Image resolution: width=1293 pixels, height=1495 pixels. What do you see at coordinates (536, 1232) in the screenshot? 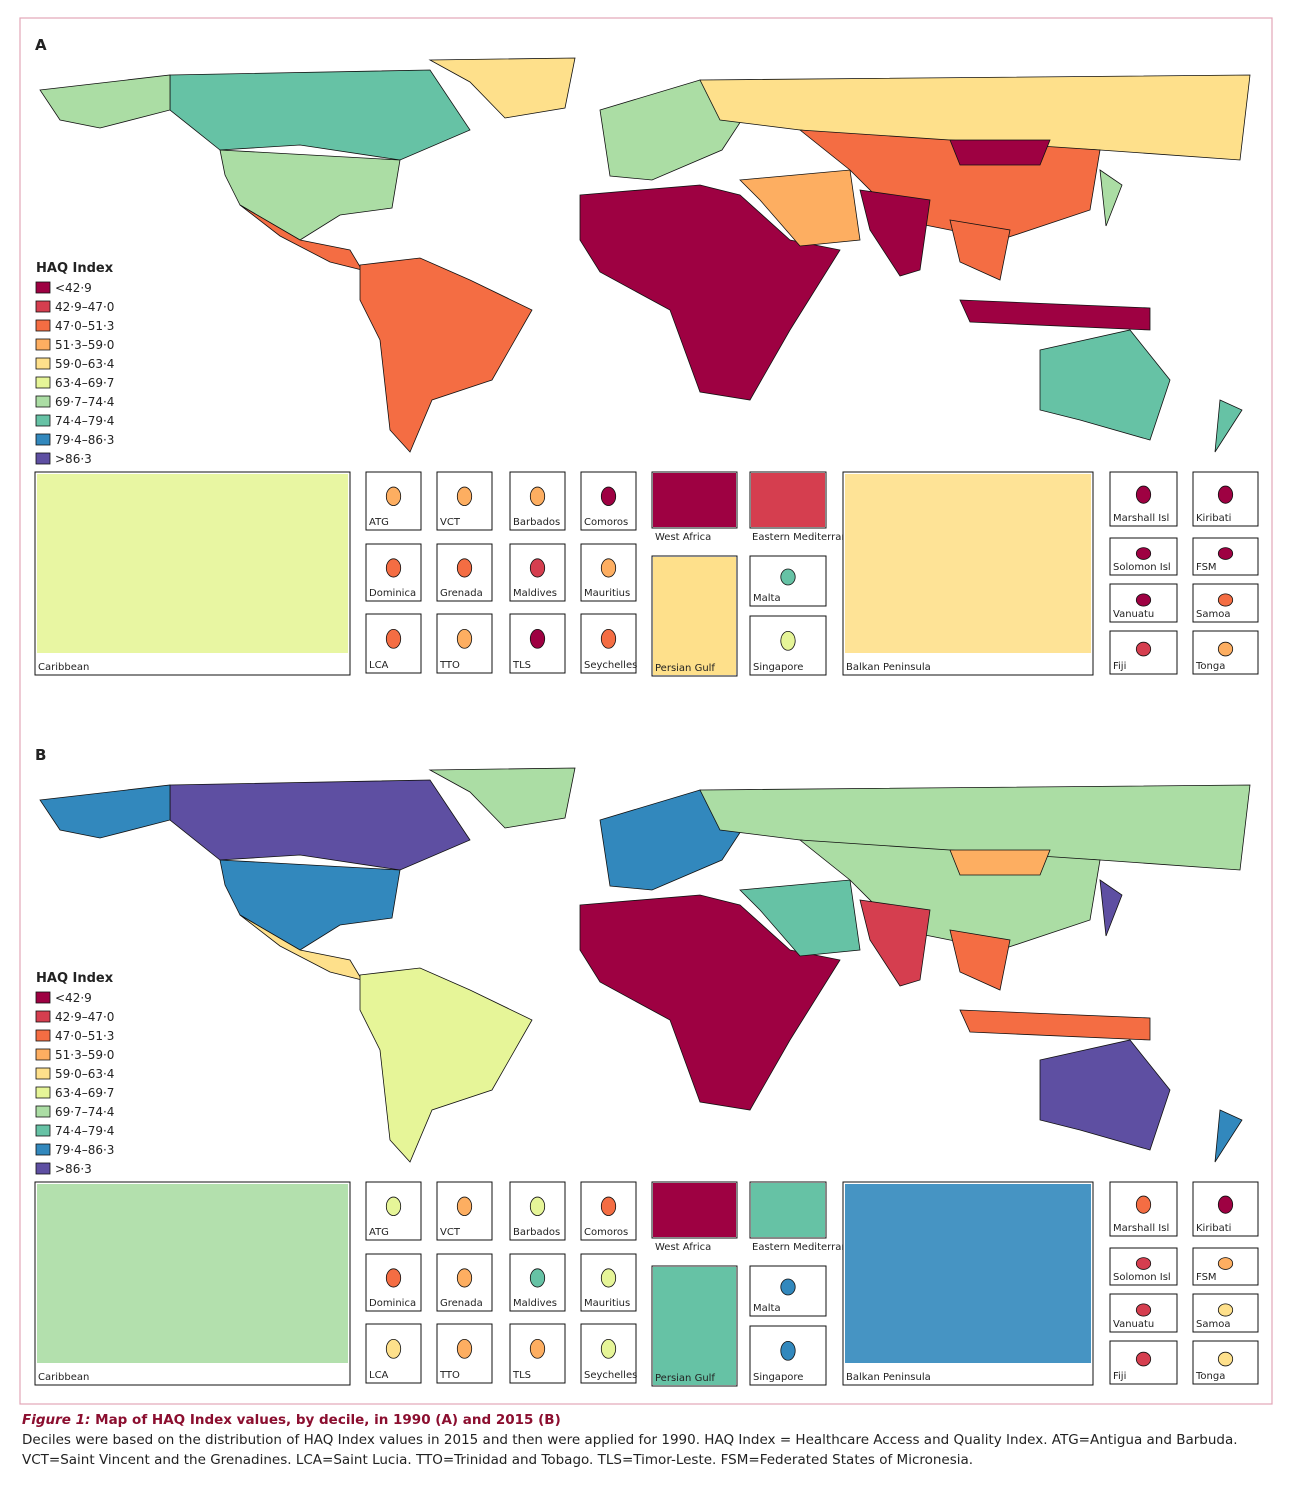
I see `inset-label: Barbados` at bounding box center [536, 1232].